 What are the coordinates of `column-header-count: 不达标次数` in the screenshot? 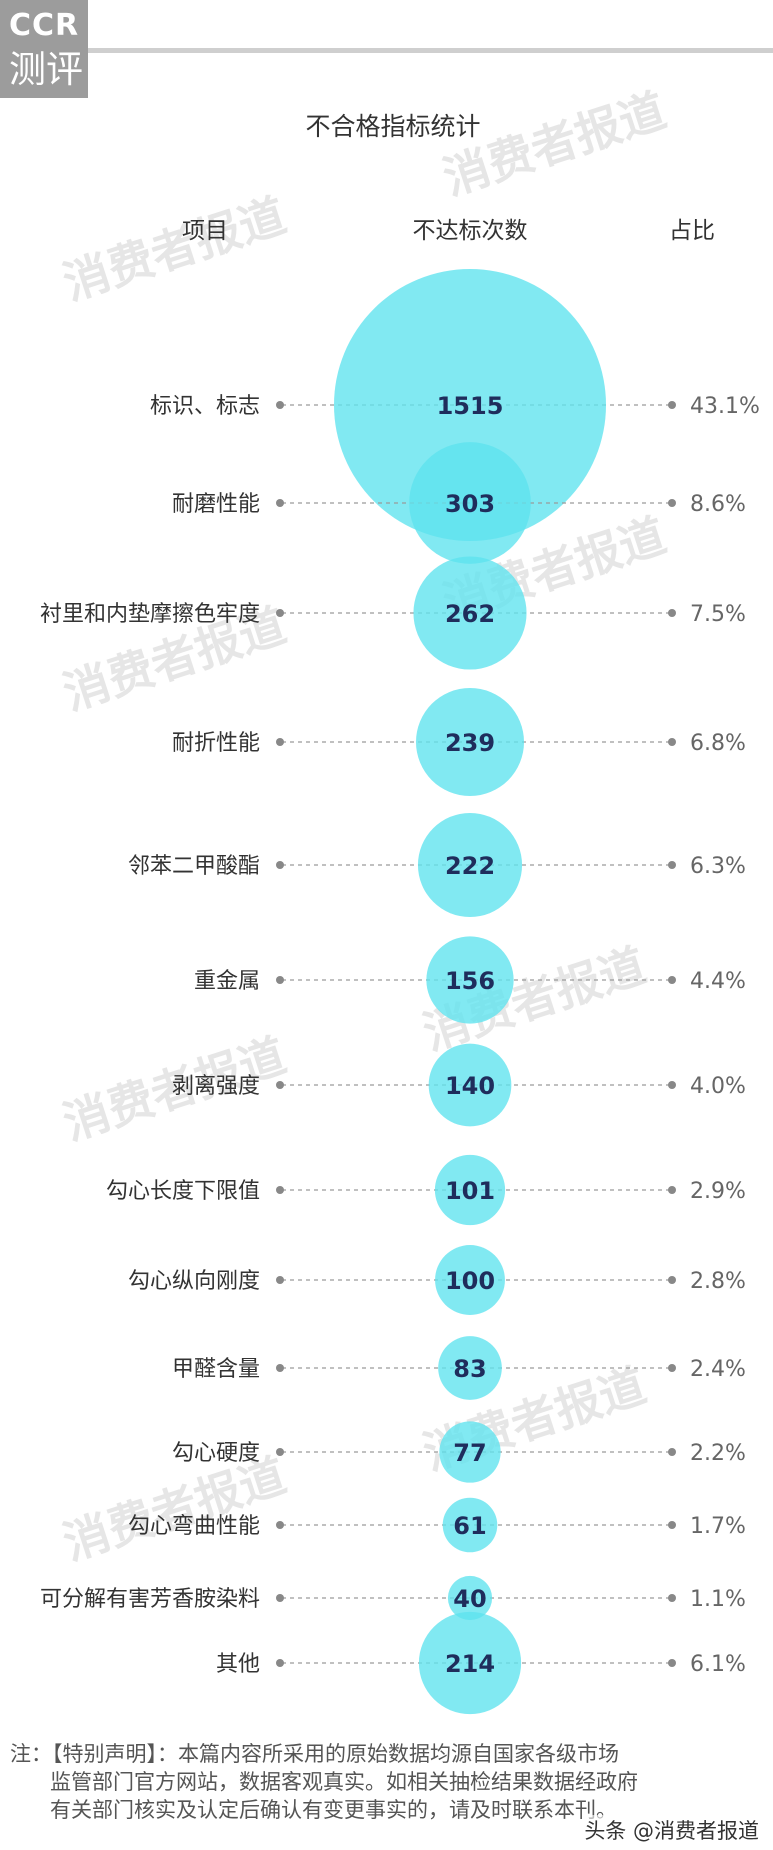 It's located at (470, 231).